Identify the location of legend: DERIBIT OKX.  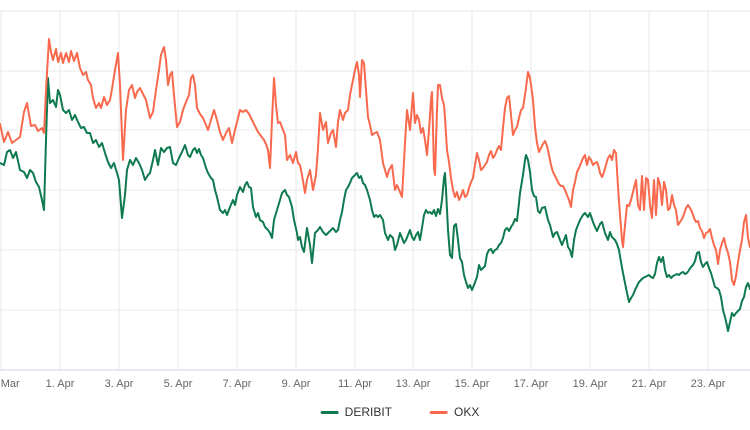
(399, 412).